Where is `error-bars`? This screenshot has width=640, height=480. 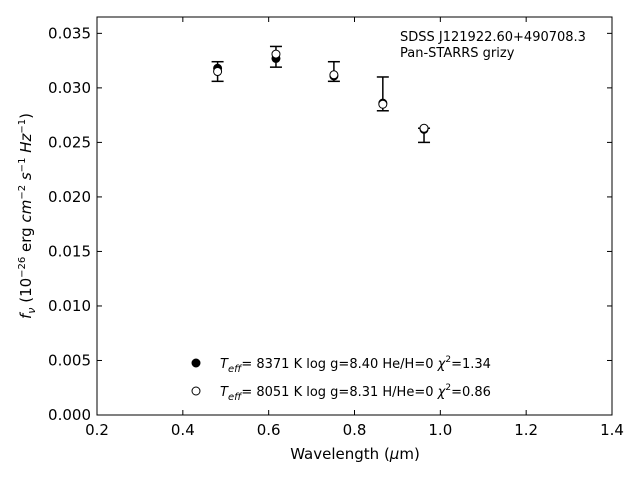 error-bars is located at coordinates (321, 94).